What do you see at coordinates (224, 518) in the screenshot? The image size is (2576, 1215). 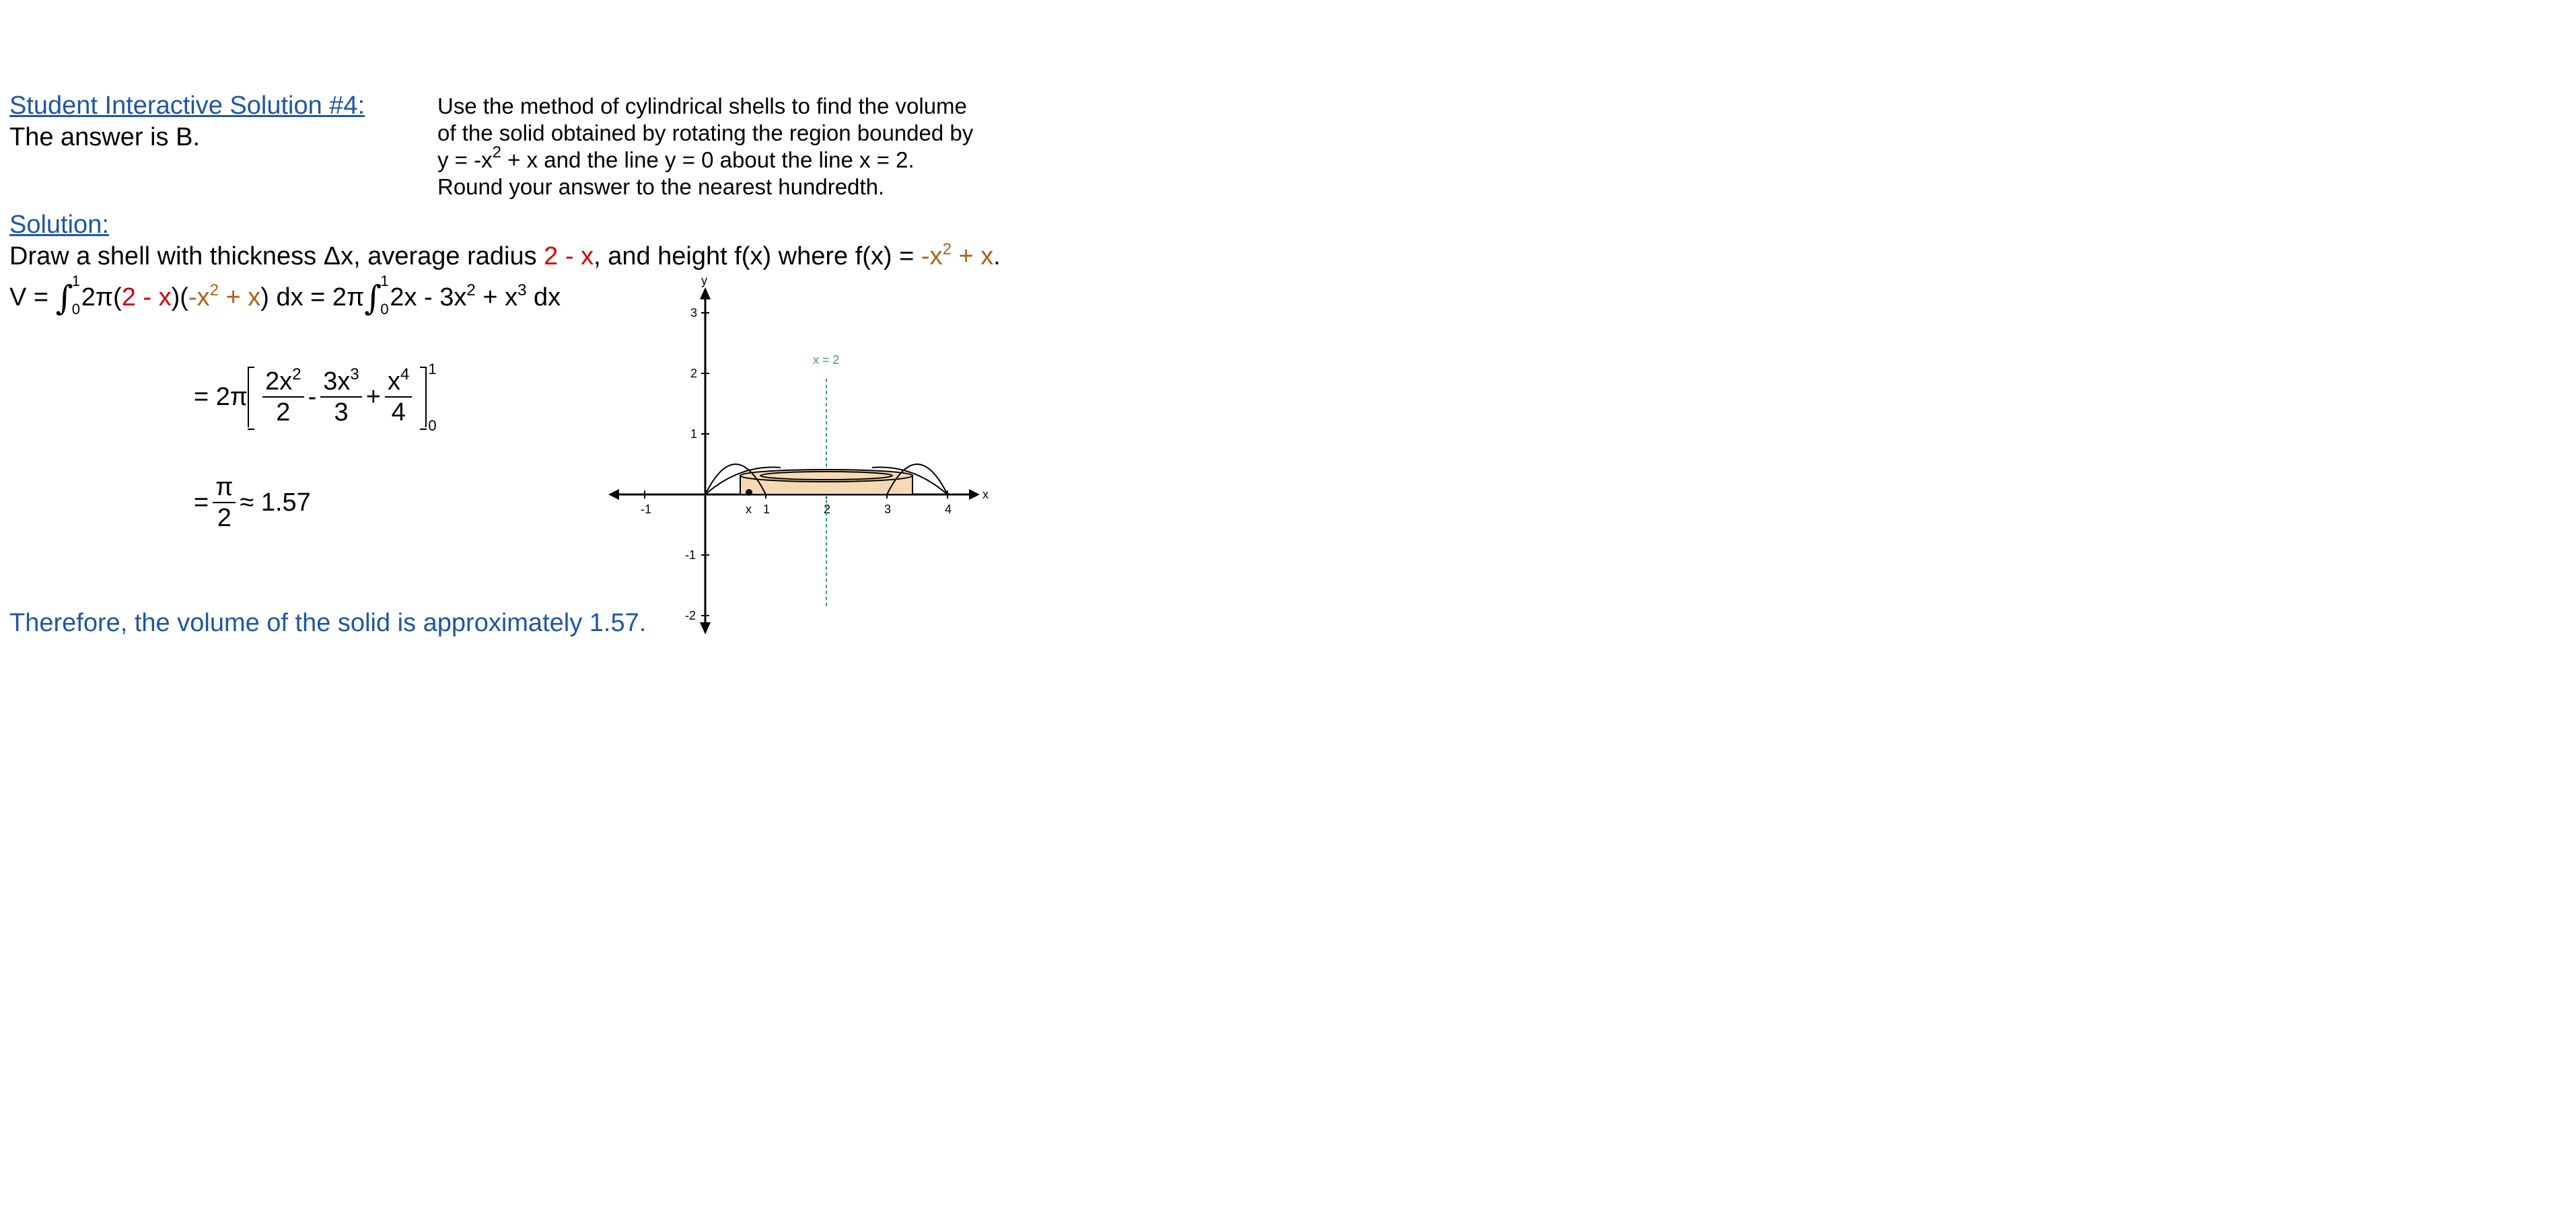 I see `eq3-den: 2` at bounding box center [224, 518].